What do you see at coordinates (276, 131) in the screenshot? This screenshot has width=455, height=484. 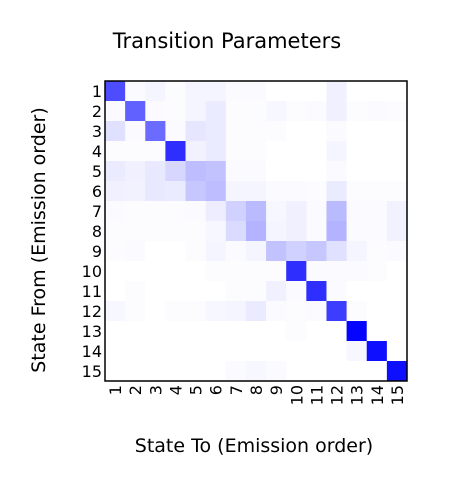 I see `heatmap-cell-r3-c9` at bounding box center [276, 131].